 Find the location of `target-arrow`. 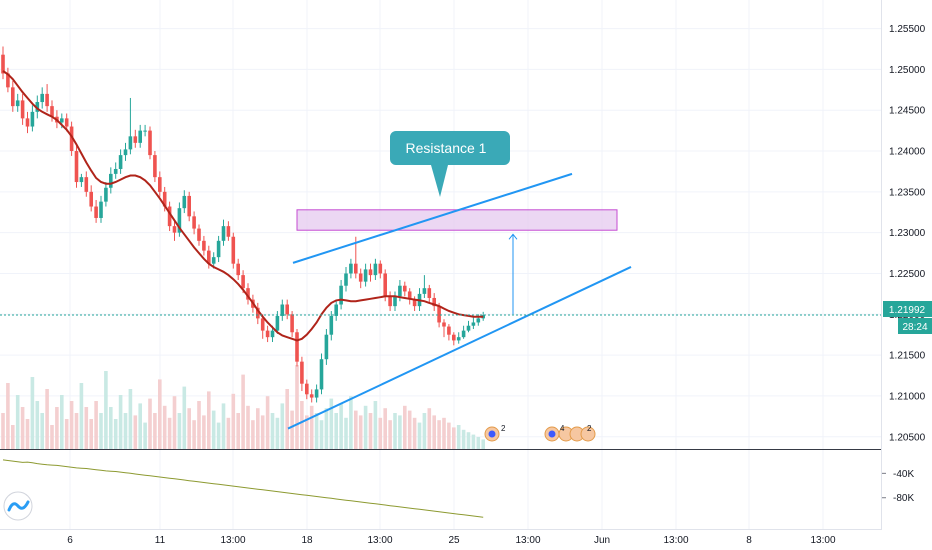

target-arrow is located at coordinates (513, 274).